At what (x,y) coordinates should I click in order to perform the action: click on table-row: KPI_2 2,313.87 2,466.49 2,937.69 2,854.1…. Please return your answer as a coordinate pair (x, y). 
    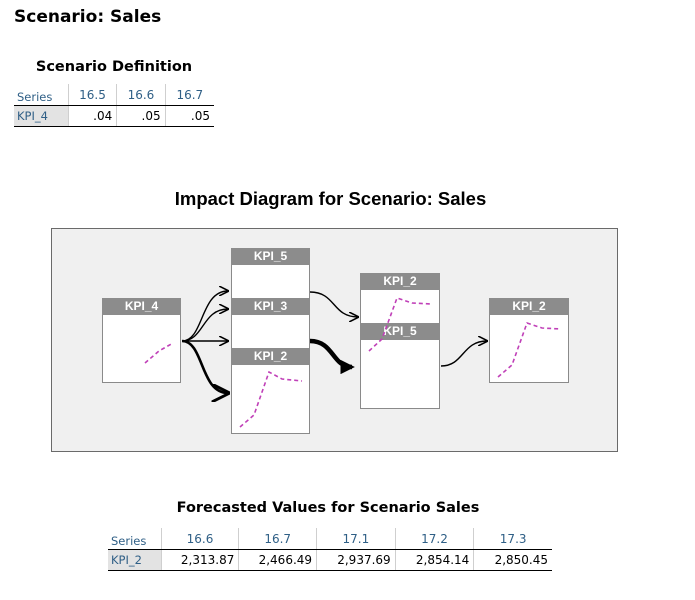
    Looking at the image, I should click on (330, 560).